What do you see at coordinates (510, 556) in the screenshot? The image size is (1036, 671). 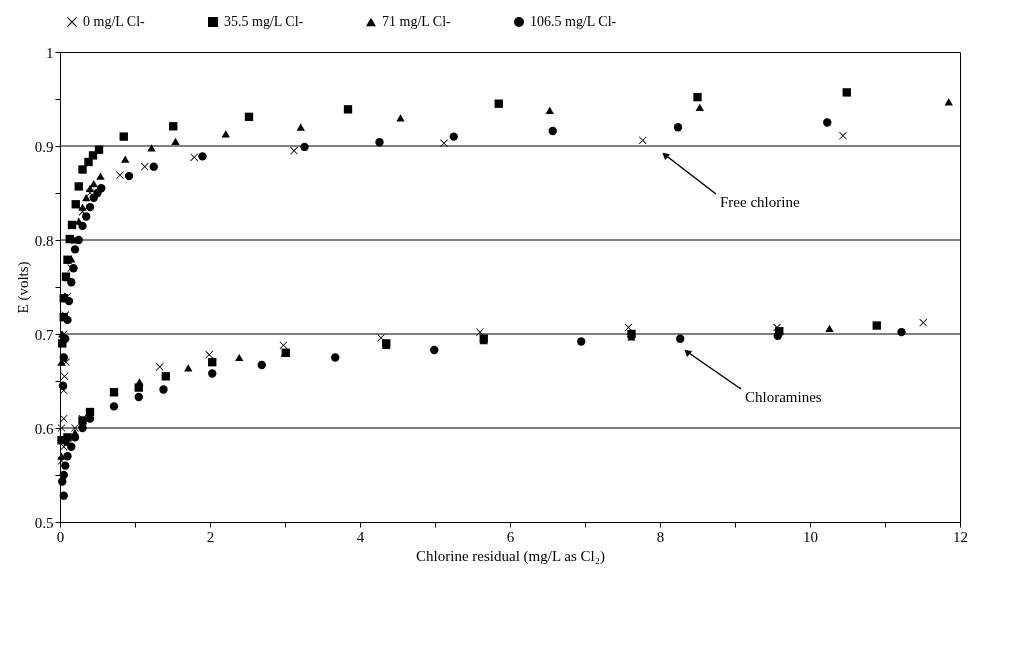 I see `x-axis-title: Chlorine residual (mg/L as Cl₂)` at bounding box center [510, 556].